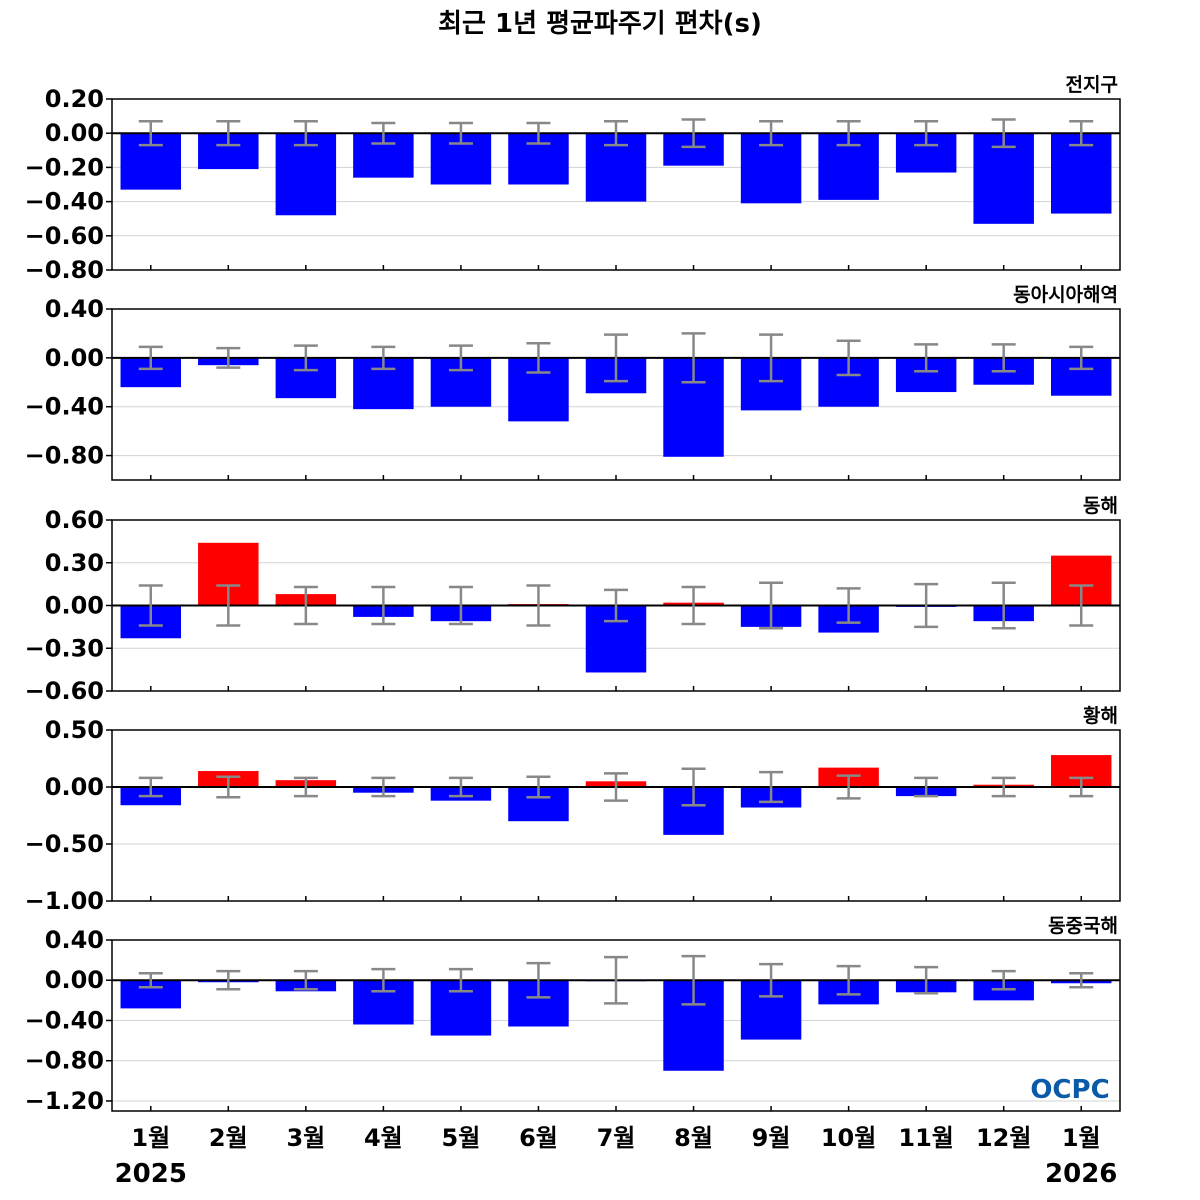 The height and width of the screenshot is (1200, 1200). Describe the element at coordinates (616, 1156) in the screenshot. I see `x-axis: 1월 2월 3월 4월 5월 6월 7월 8월 9월 10월 11월 12월 1월 2025 2026` at that location.